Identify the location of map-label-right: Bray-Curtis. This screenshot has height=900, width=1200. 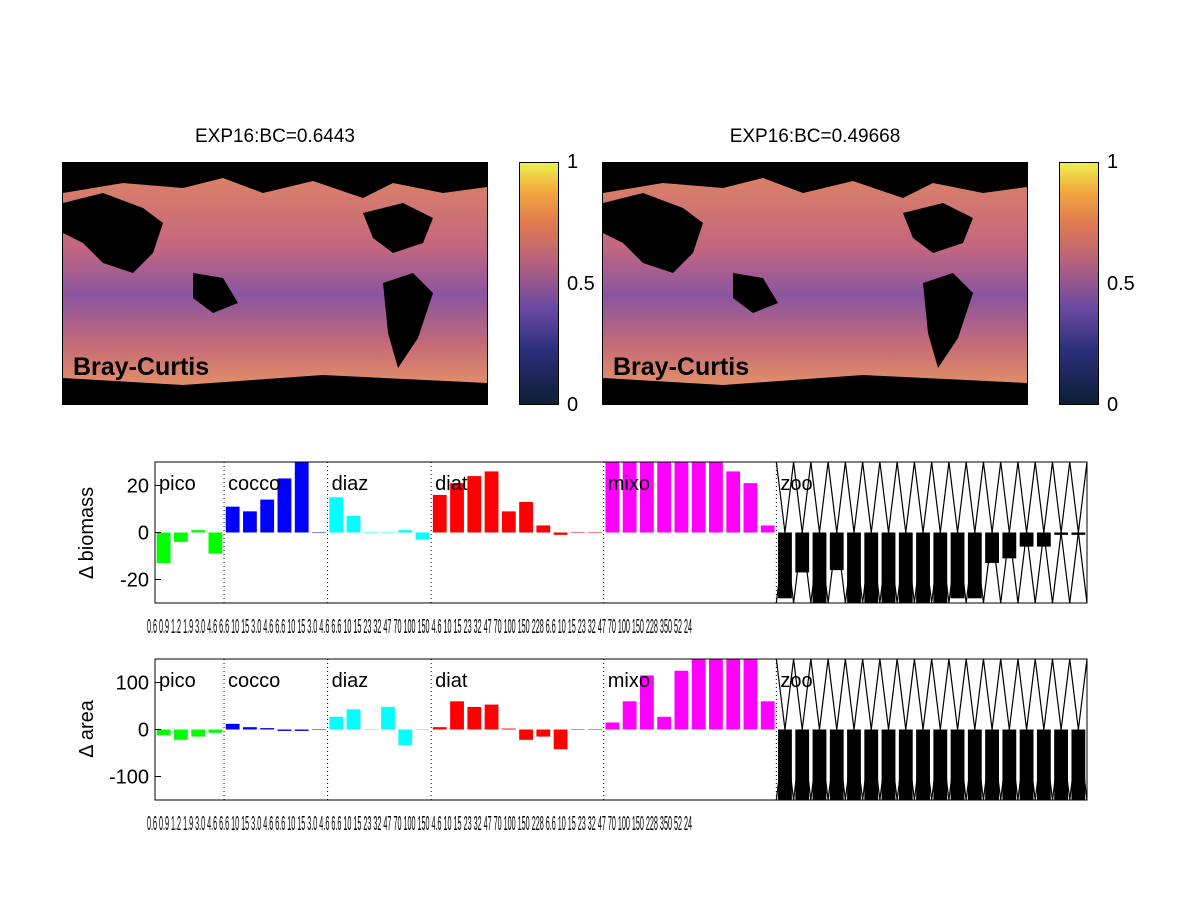
(681, 367).